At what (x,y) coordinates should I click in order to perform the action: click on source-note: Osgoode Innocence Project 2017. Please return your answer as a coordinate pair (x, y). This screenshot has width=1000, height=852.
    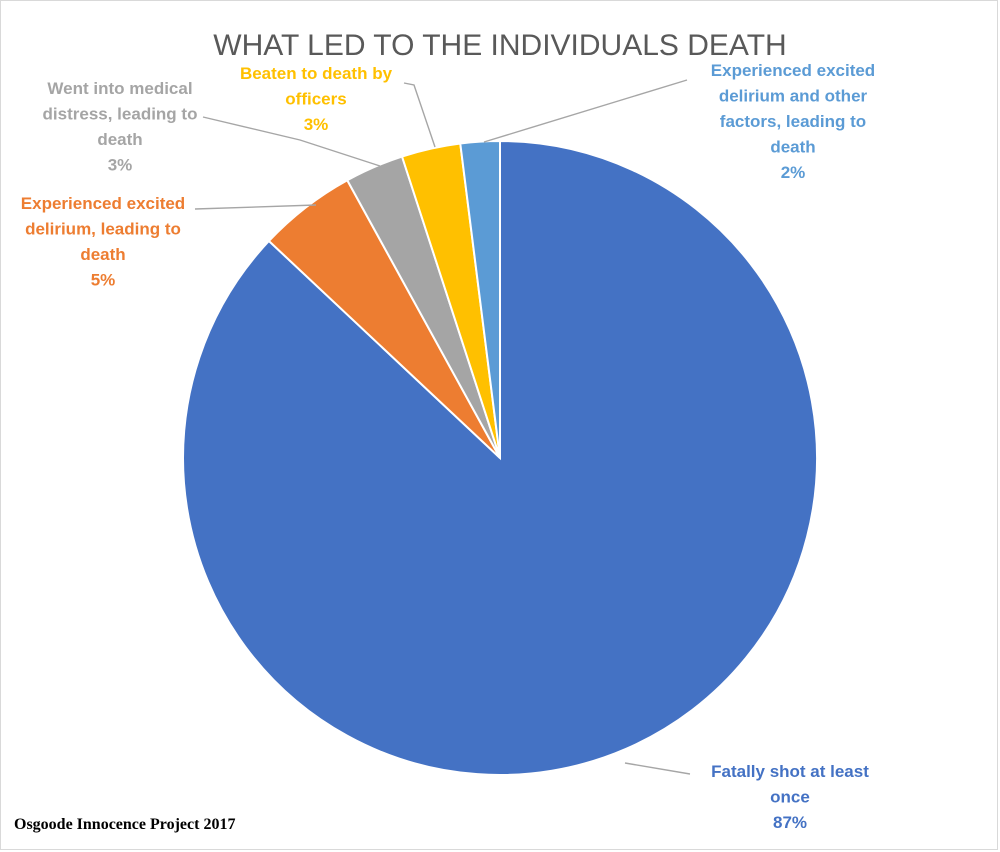
    Looking at the image, I should click on (125, 824).